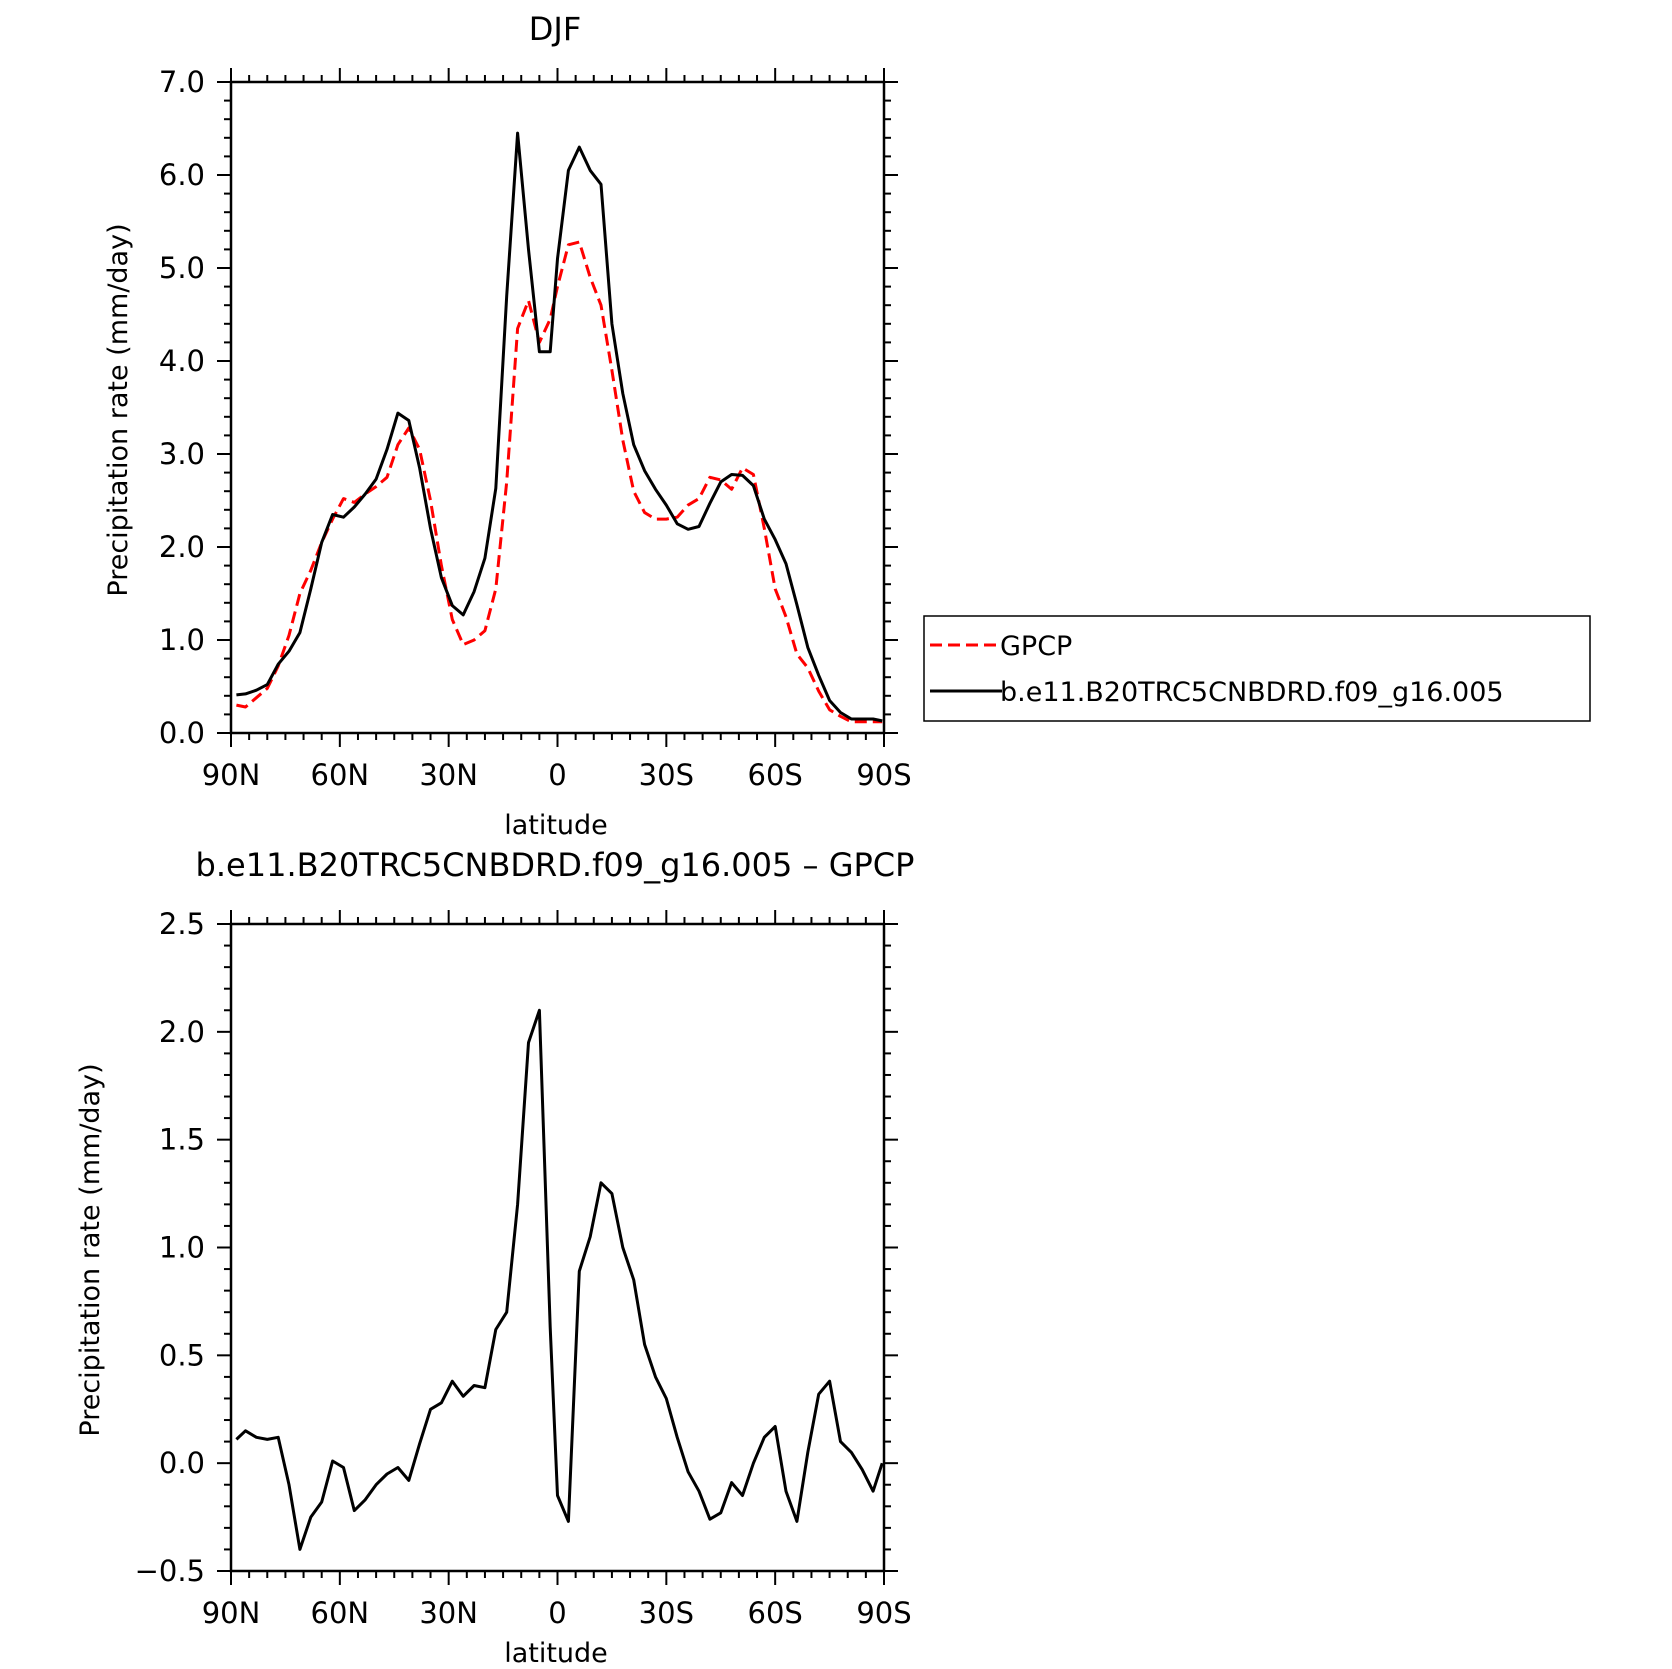 This screenshot has height=1669, width=1672. What do you see at coordinates (448, 775) in the screenshot?
I see `top-x-tick-label: 30N` at bounding box center [448, 775].